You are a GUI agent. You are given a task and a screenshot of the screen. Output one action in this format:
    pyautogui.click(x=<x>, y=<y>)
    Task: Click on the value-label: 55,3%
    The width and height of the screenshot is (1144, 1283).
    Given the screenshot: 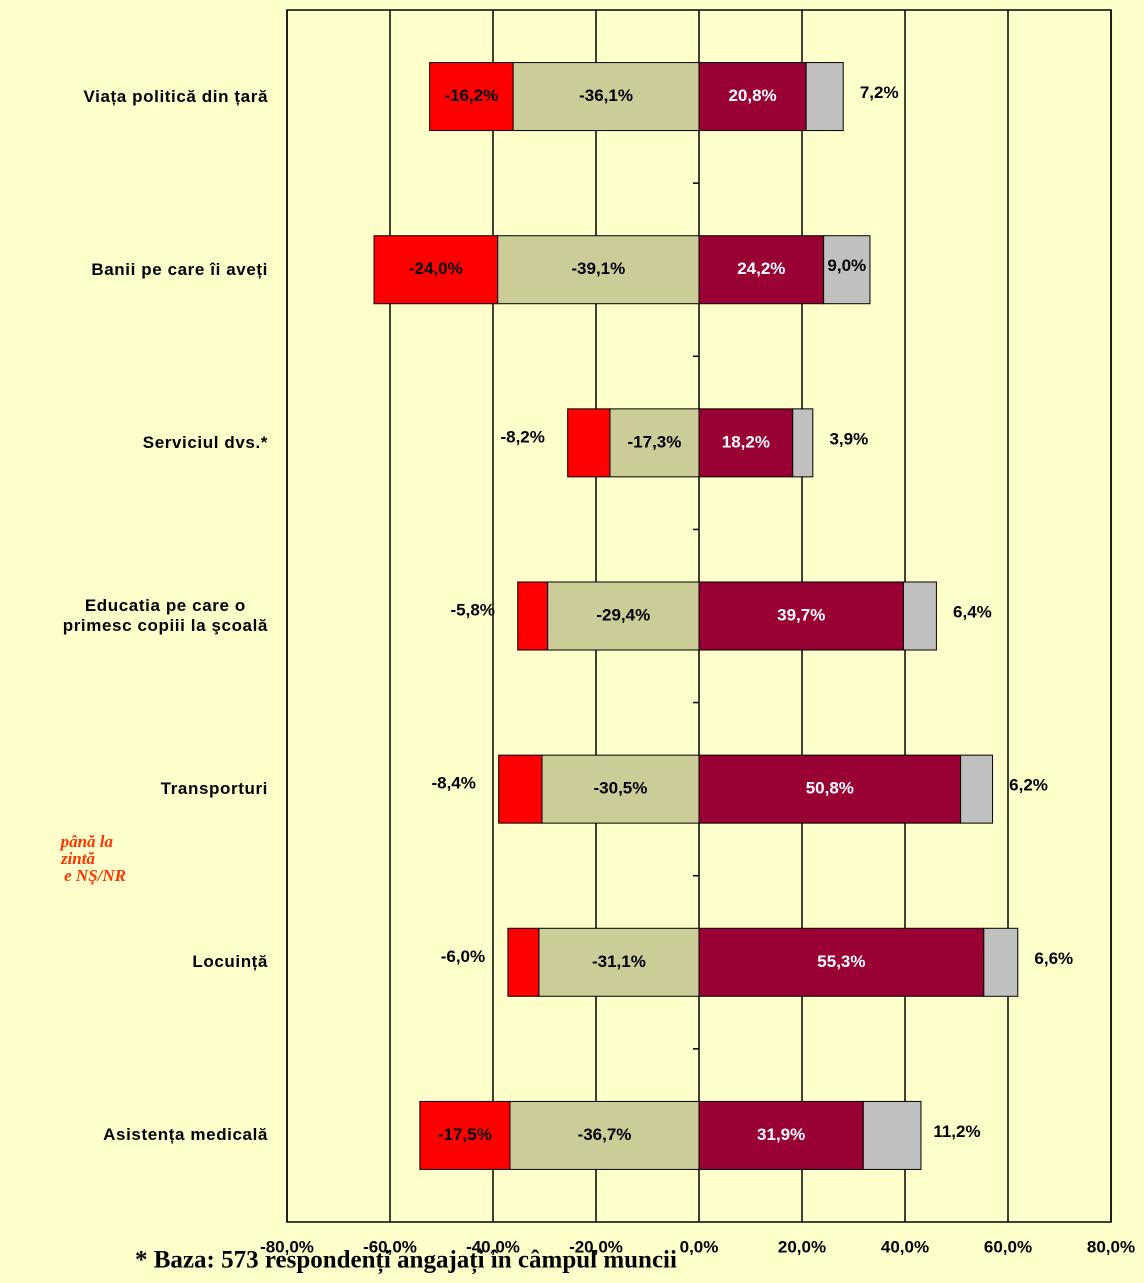 What is the action you would take?
    pyautogui.click(x=841, y=961)
    